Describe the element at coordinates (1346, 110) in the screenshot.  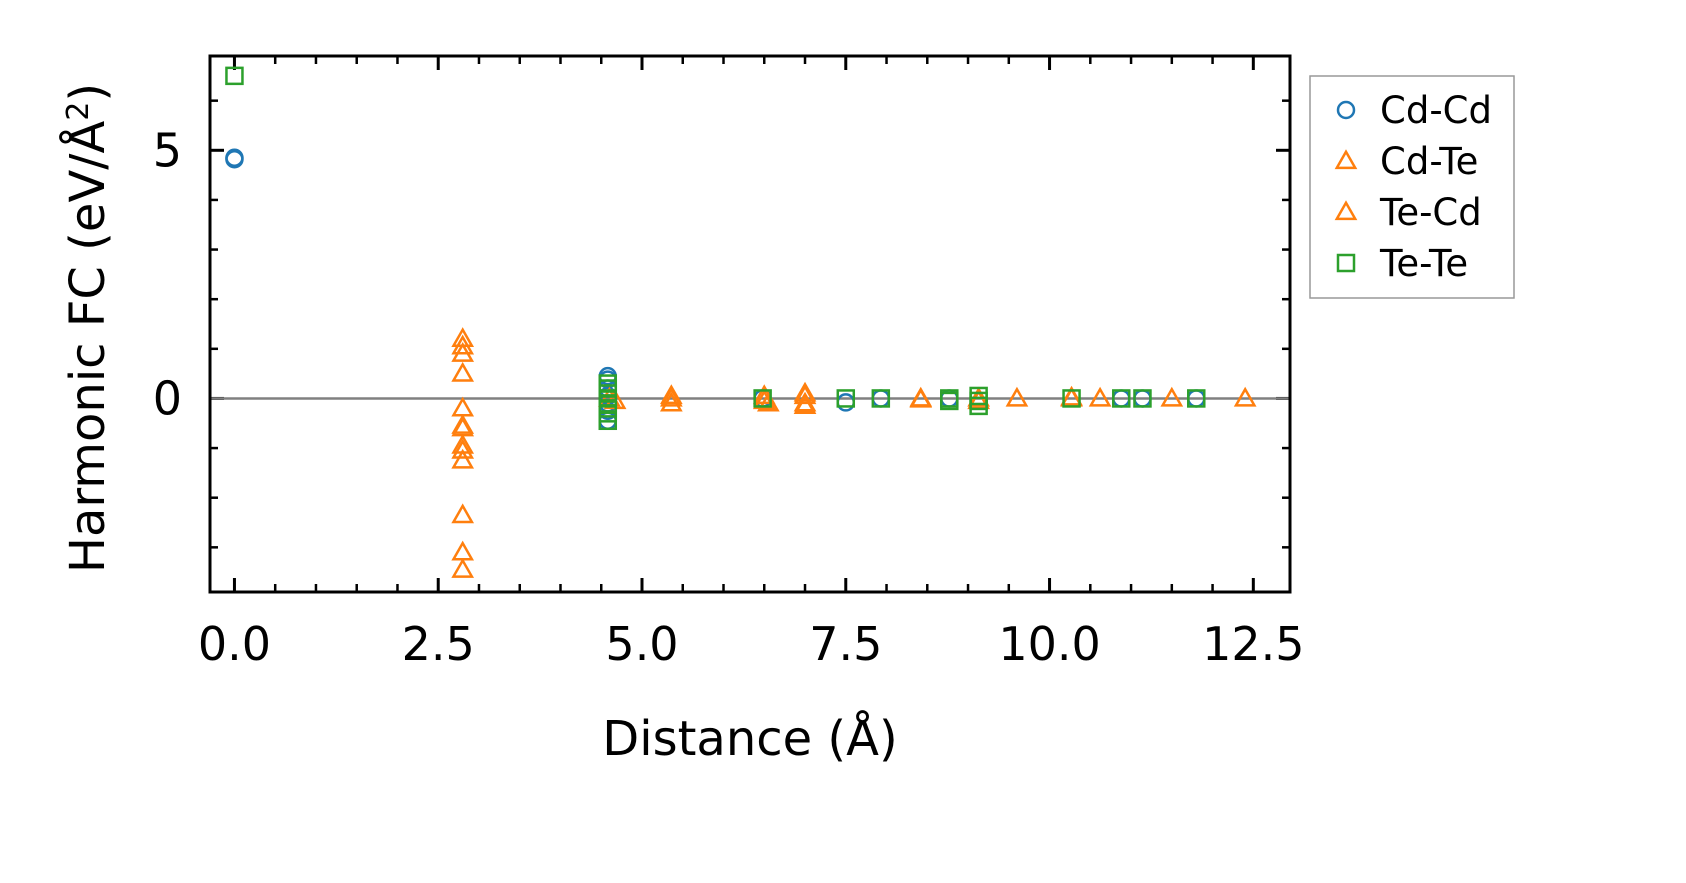
I see `legend-marker-cd-cd` at that location.